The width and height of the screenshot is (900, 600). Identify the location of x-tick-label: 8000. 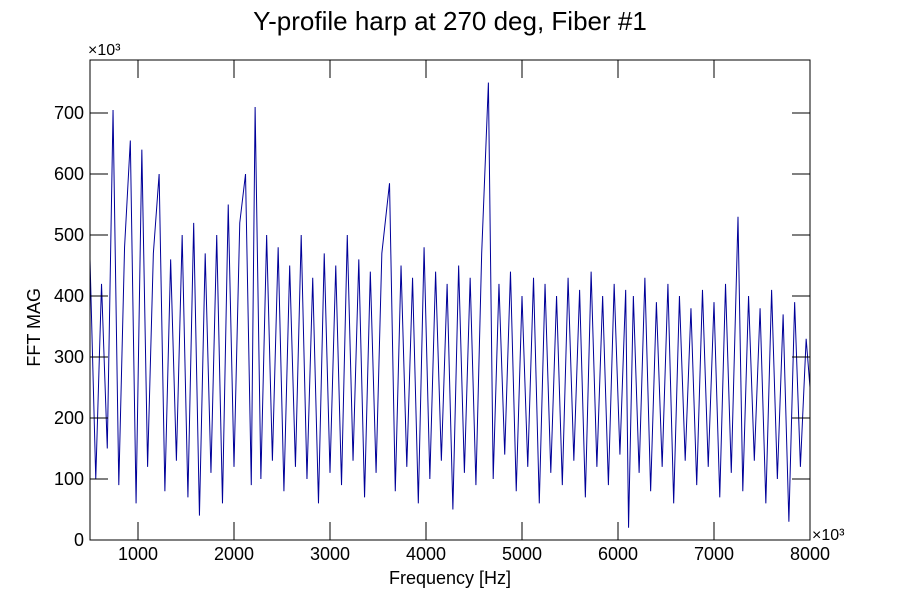
(810, 554).